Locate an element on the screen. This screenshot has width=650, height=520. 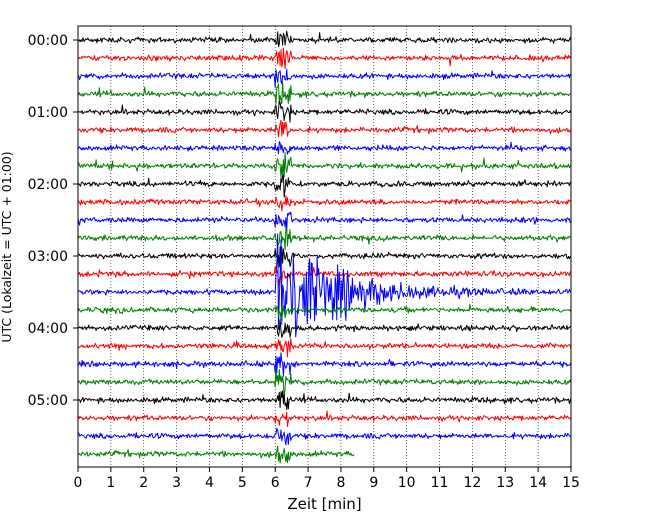
y-tick-label: 01:00 is located at coordinates (48, 113).